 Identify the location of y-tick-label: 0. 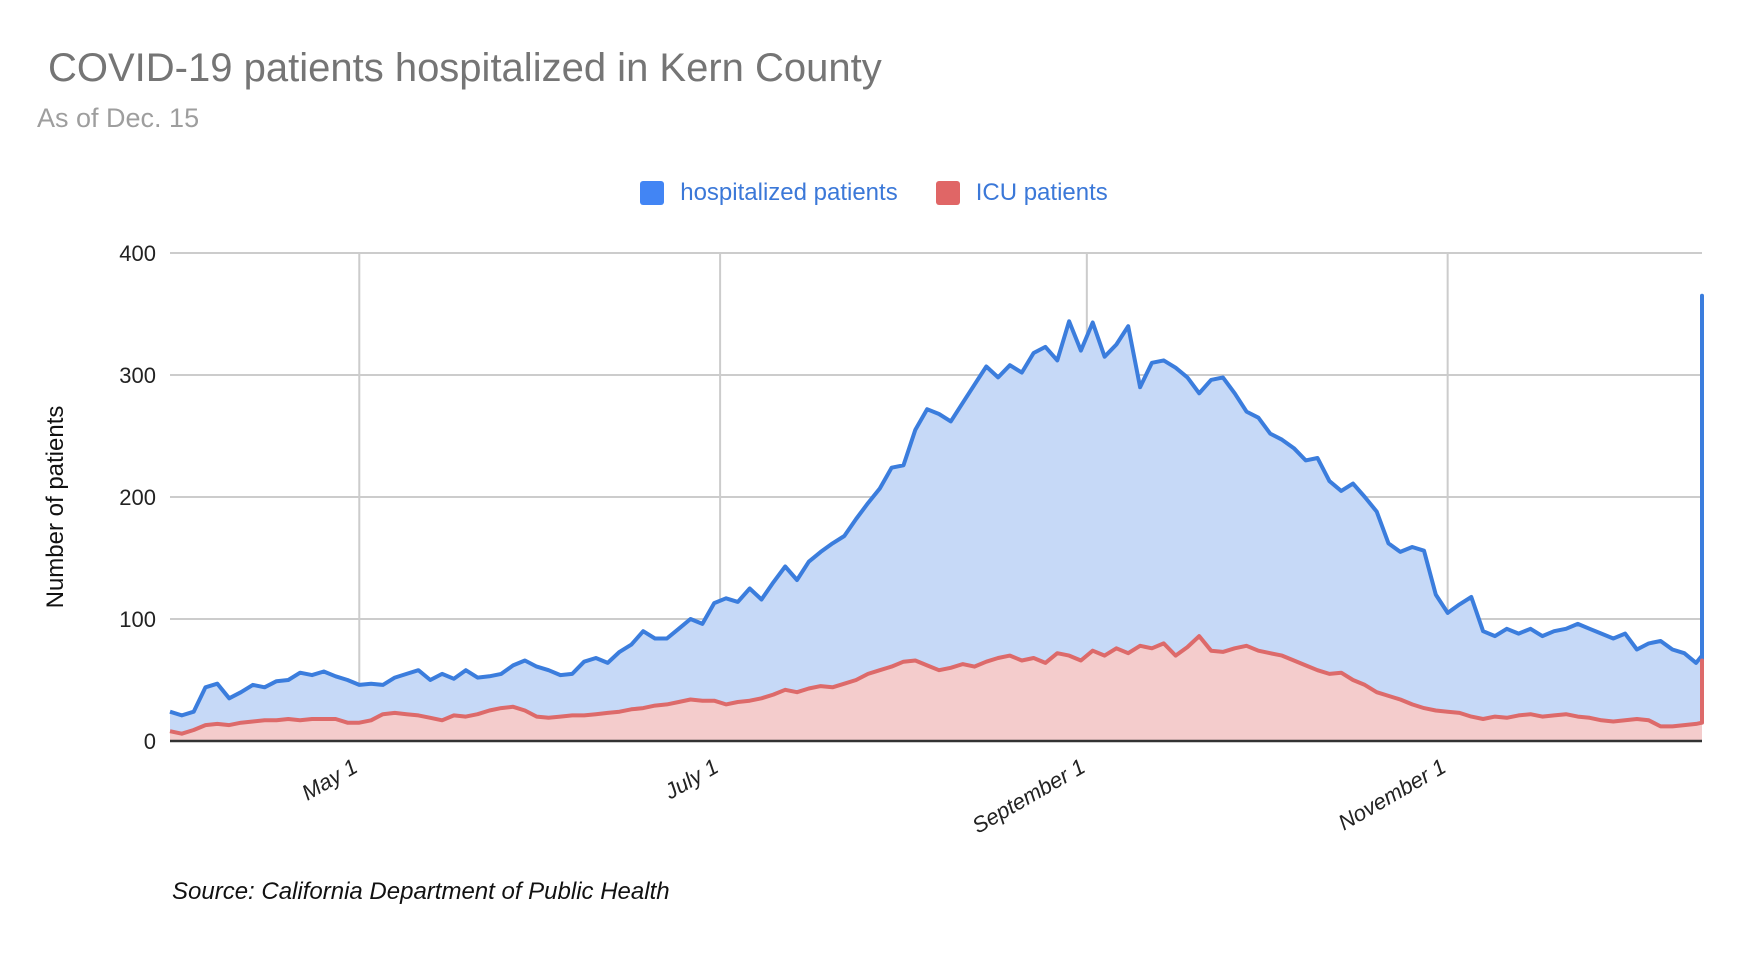
(150, 741).